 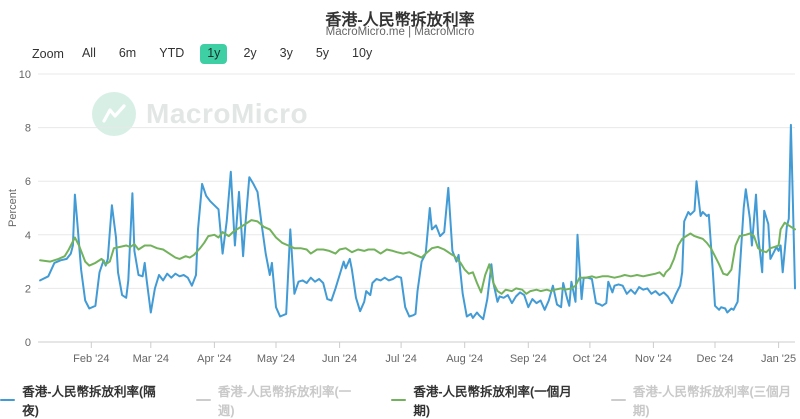 I want to click on range-button-2y: 2y, so click(x=249, y=54).